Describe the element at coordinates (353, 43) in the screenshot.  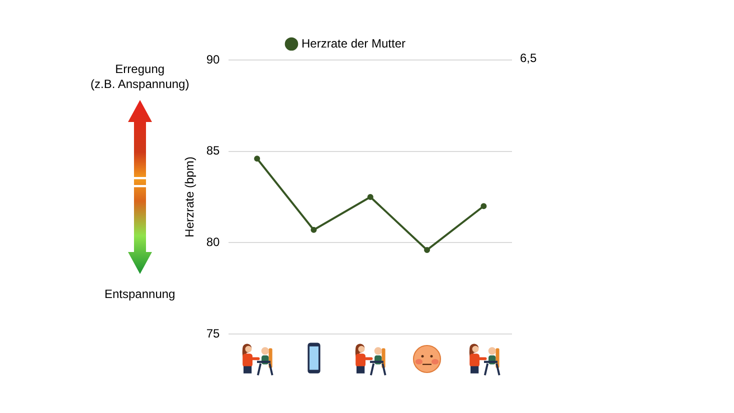
I see `legend-label: Herzrate der Mutter` at that location.